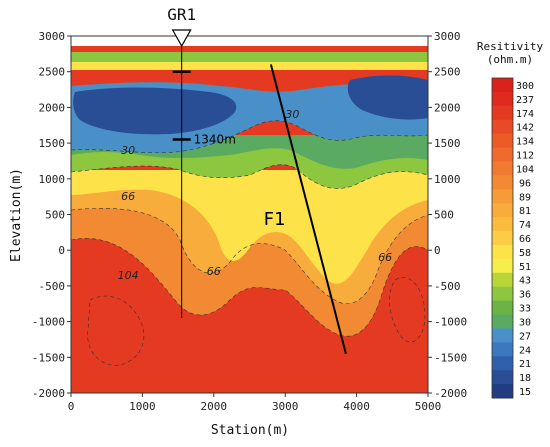 This screenshot has width=550, height=447. I want to click on y-tick-label: -1500, so click(48, 357).